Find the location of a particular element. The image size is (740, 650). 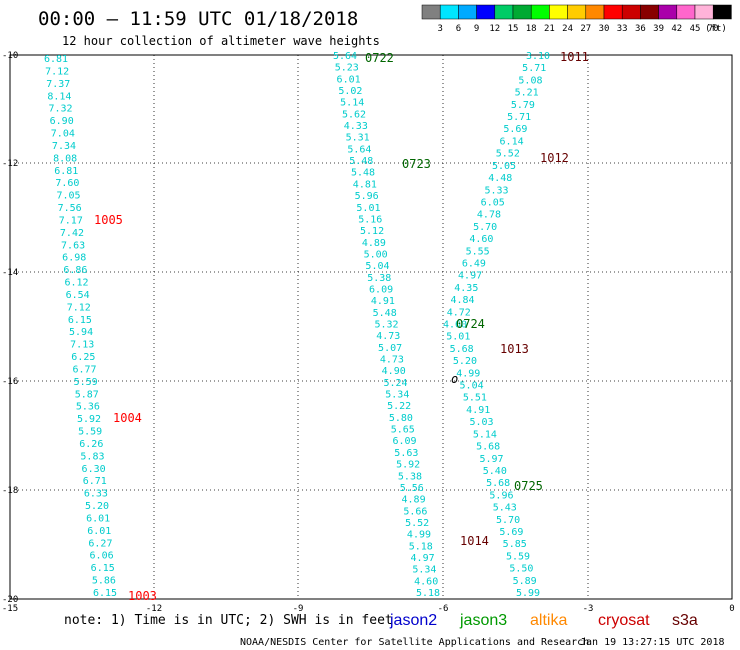

x-tick-label: -6 is located at coordinates (443, 609).